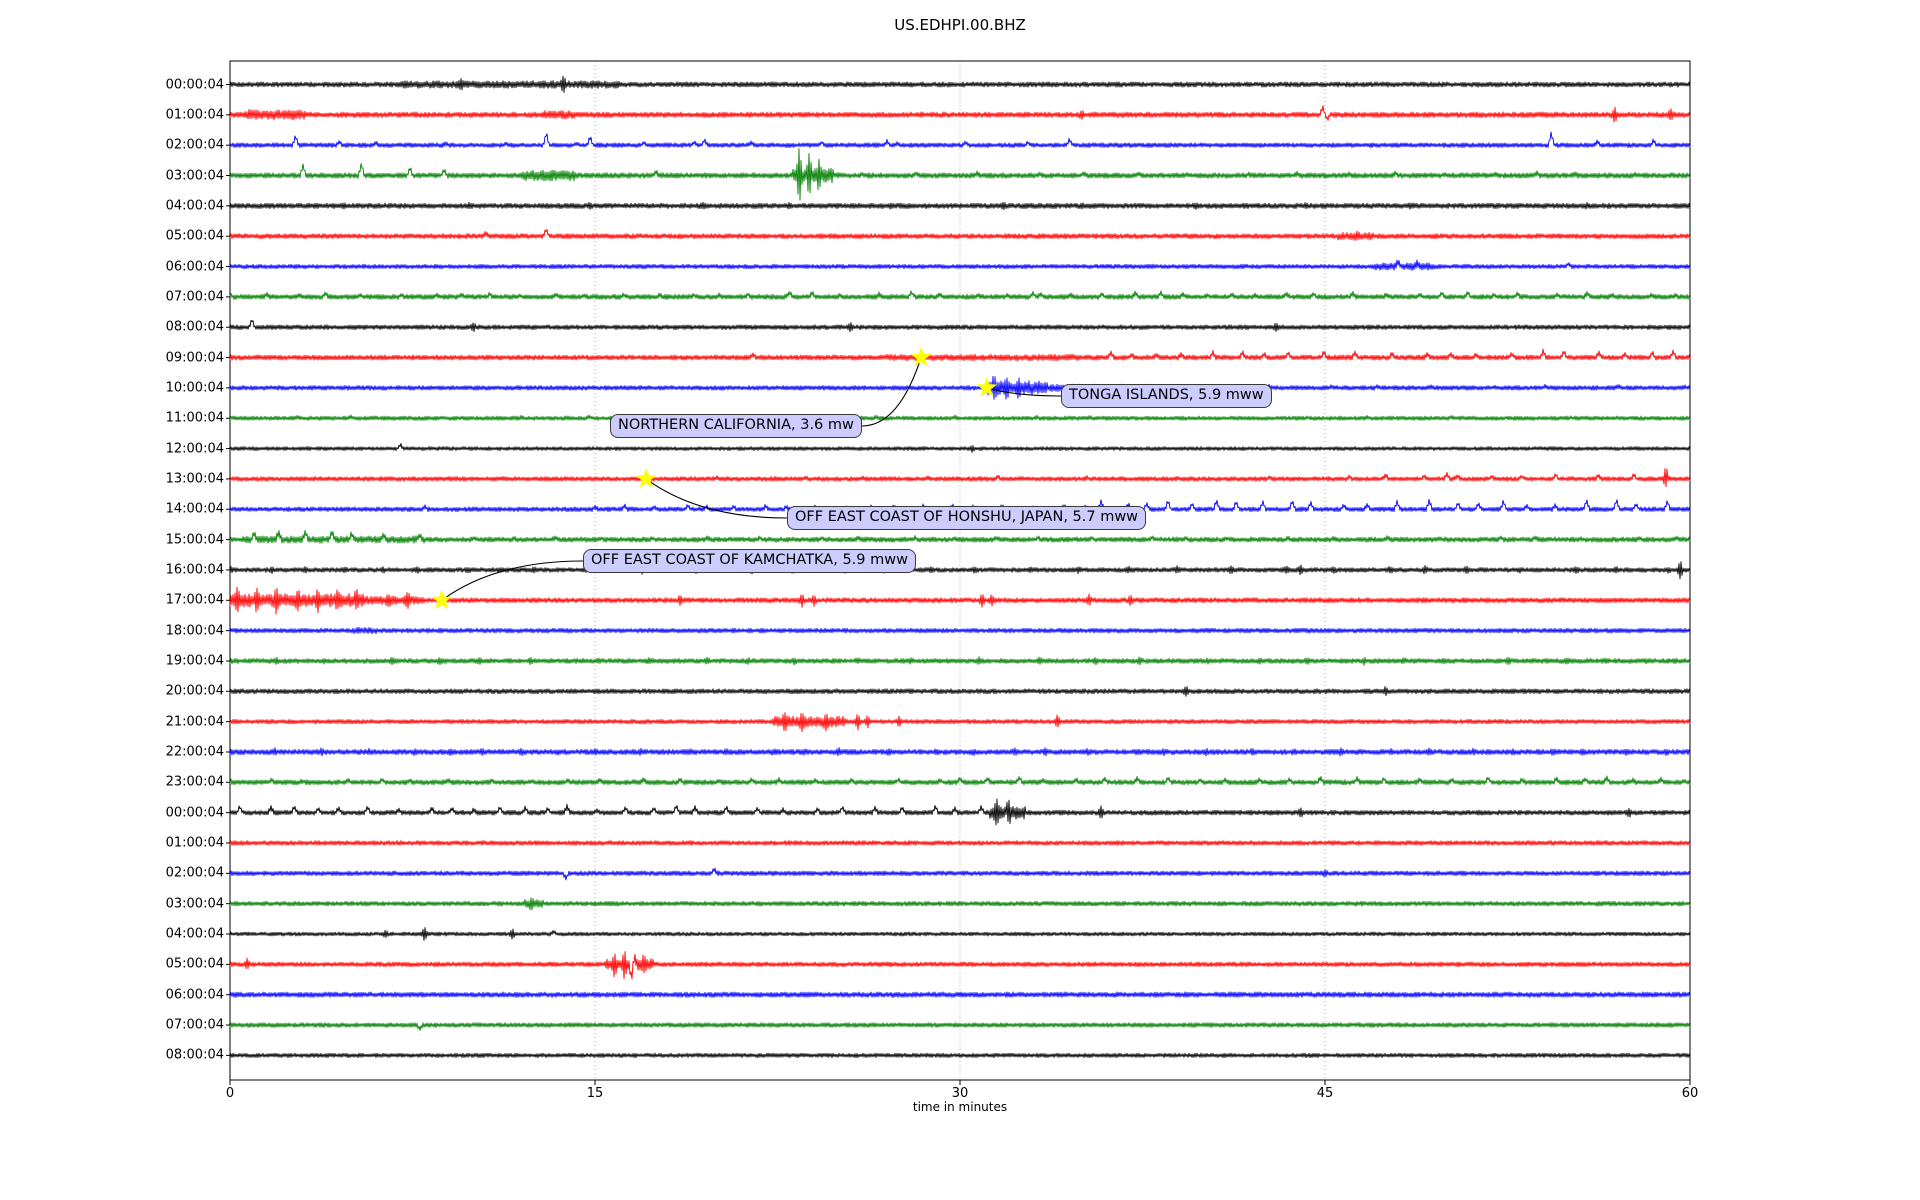 The height and width of the screenshot is (1200, 1920). Describe the element at coordinates (967, 518) in the screenshot. I see `event-annotation: OFF EAST COAST OF HONSHU, JAPAN, 5.7 mww` at that location.